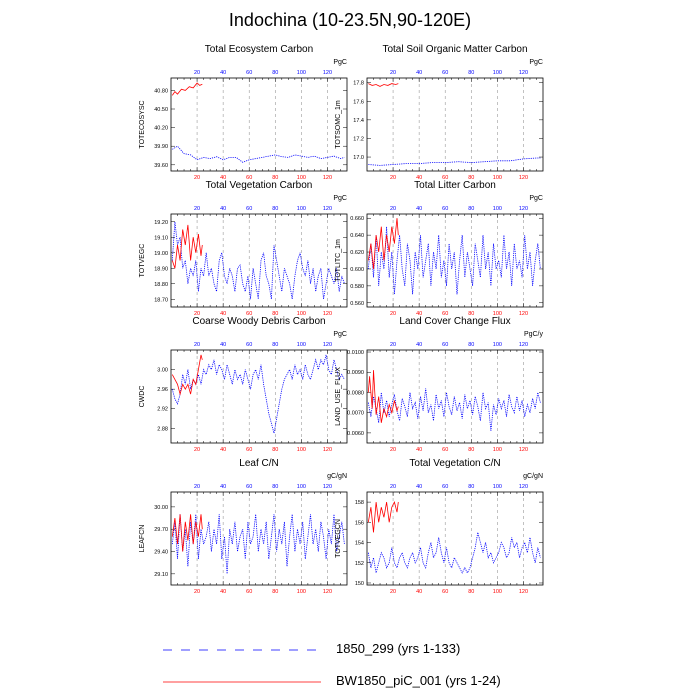 The image size is (700, 700). I want to click on y-tick-label: 29.10, so click(161, 575).